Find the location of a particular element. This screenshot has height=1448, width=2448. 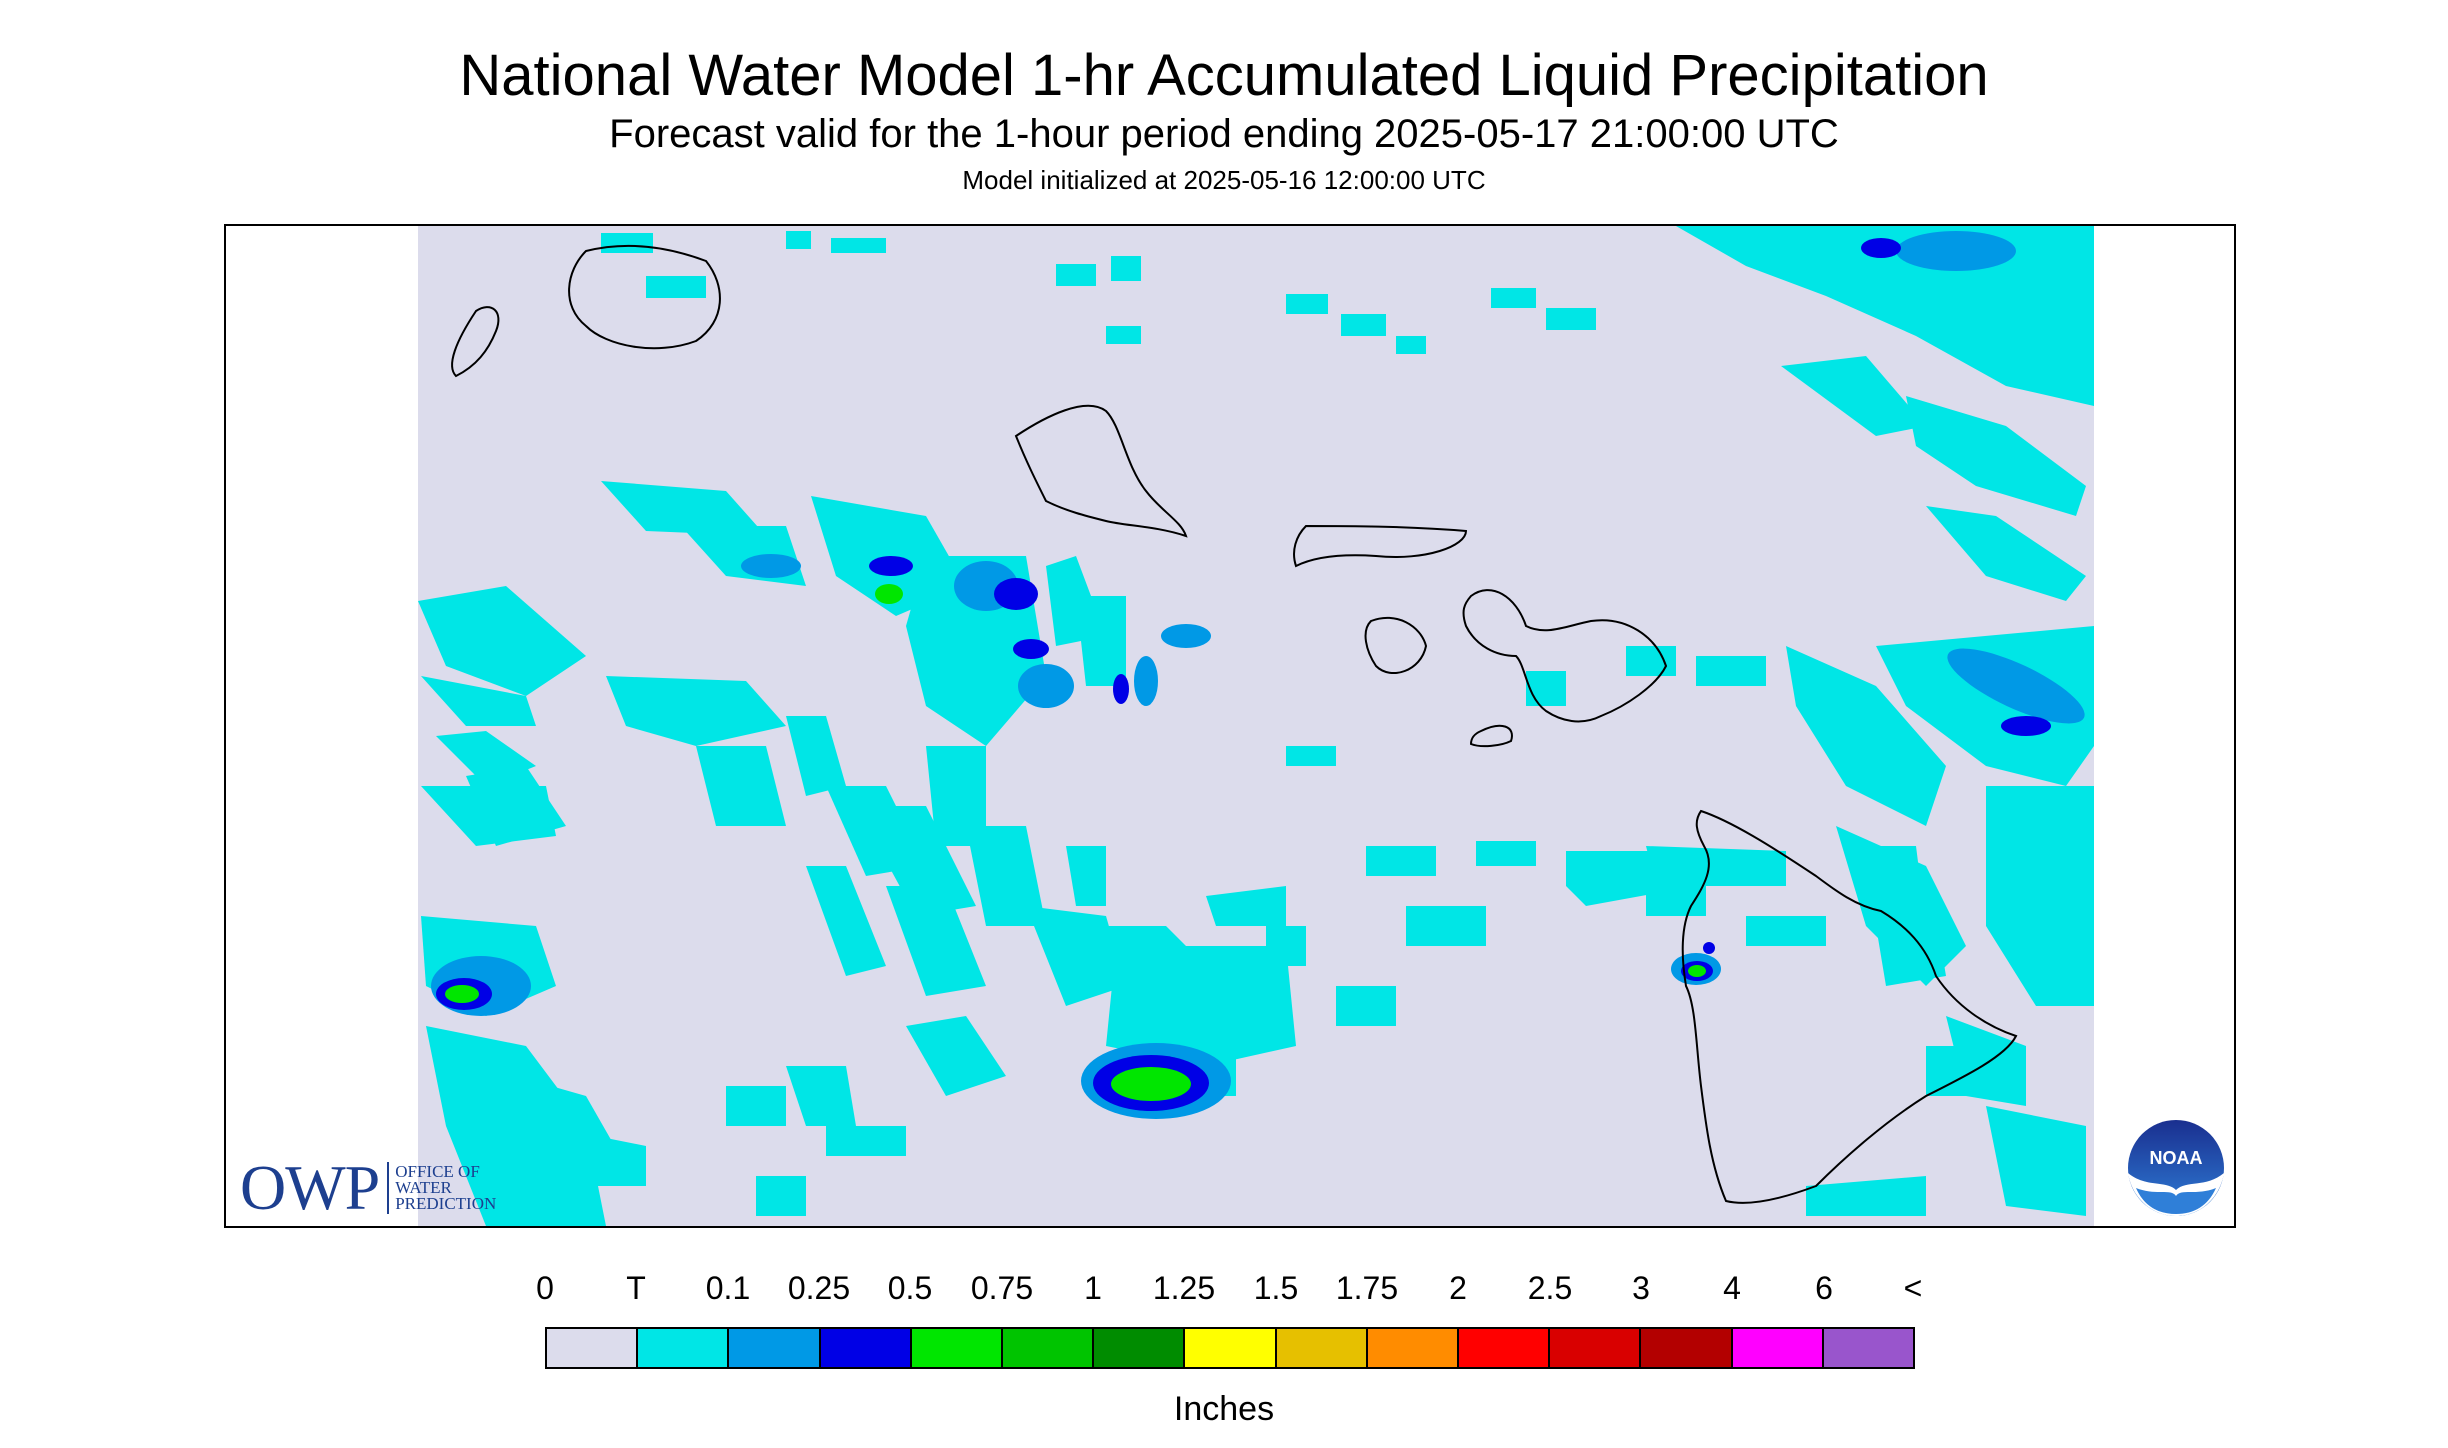

legend-label: 2.5 is located at coordinates (1550, 1288).